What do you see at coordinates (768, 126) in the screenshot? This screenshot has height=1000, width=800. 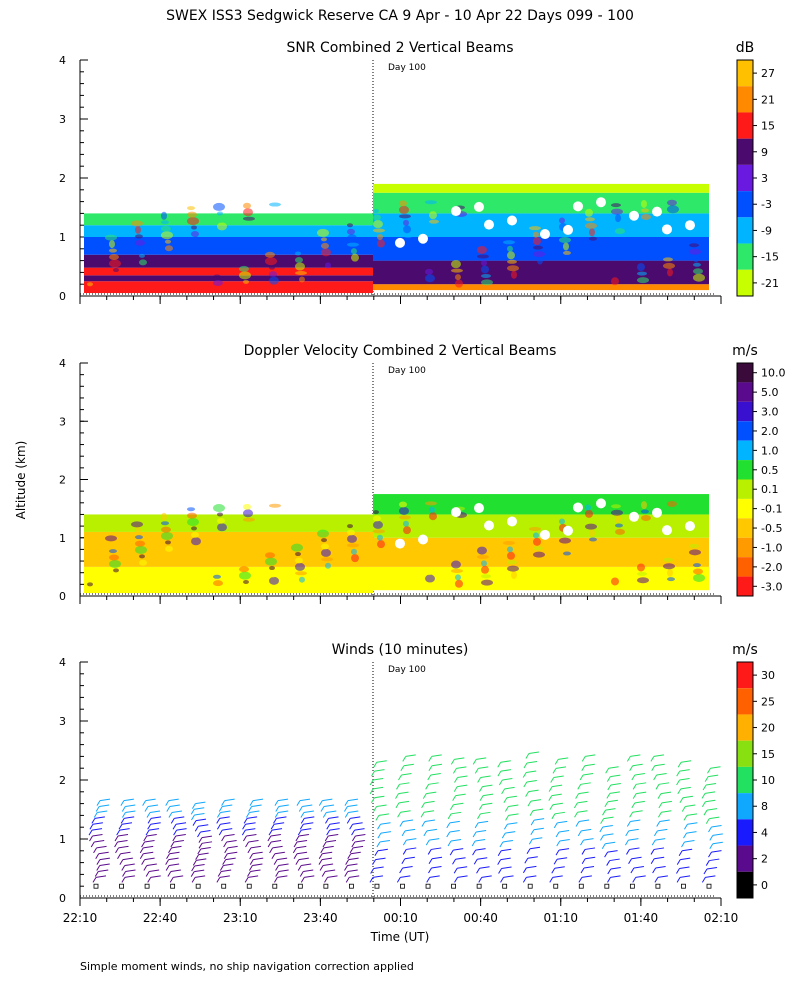 I see `colorbar-label: 15` at bounding box center [768, 126].